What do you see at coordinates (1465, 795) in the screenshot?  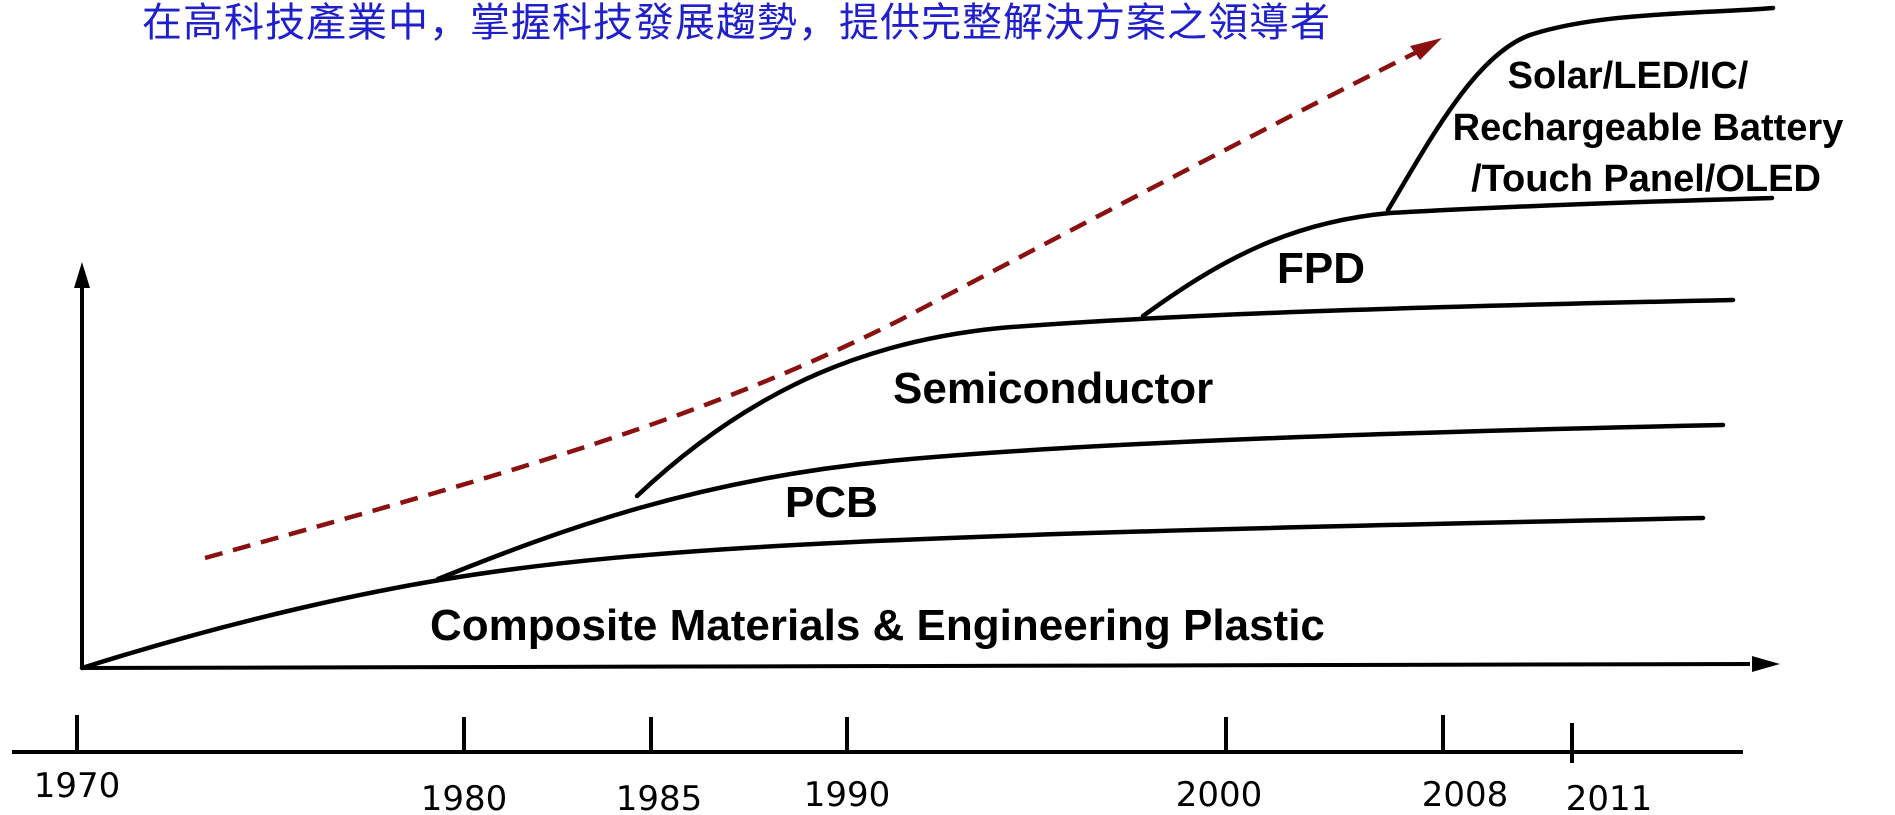 I see `year-label-2008: 2008` at bounding box center [1465, 795].